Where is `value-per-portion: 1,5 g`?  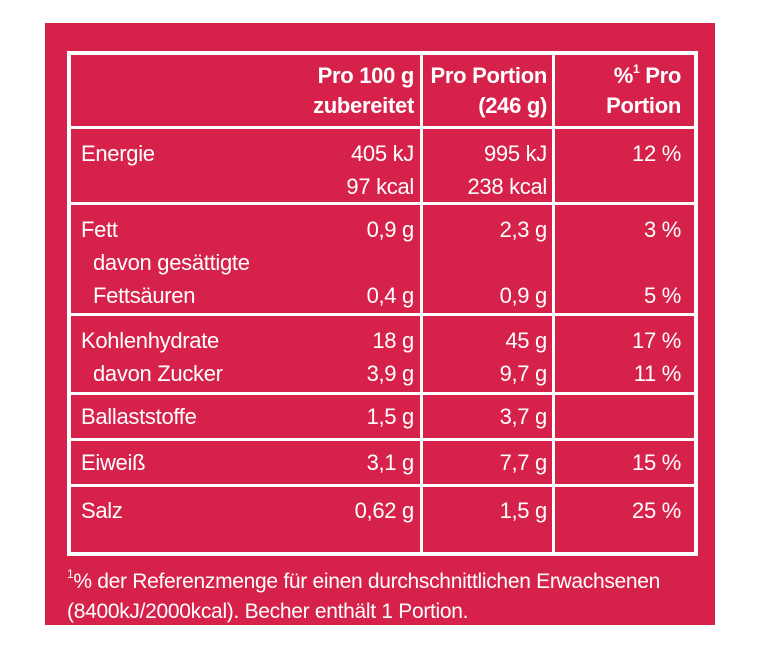 value-per-portion: 1,5 g is located at coordinates (523, 510).